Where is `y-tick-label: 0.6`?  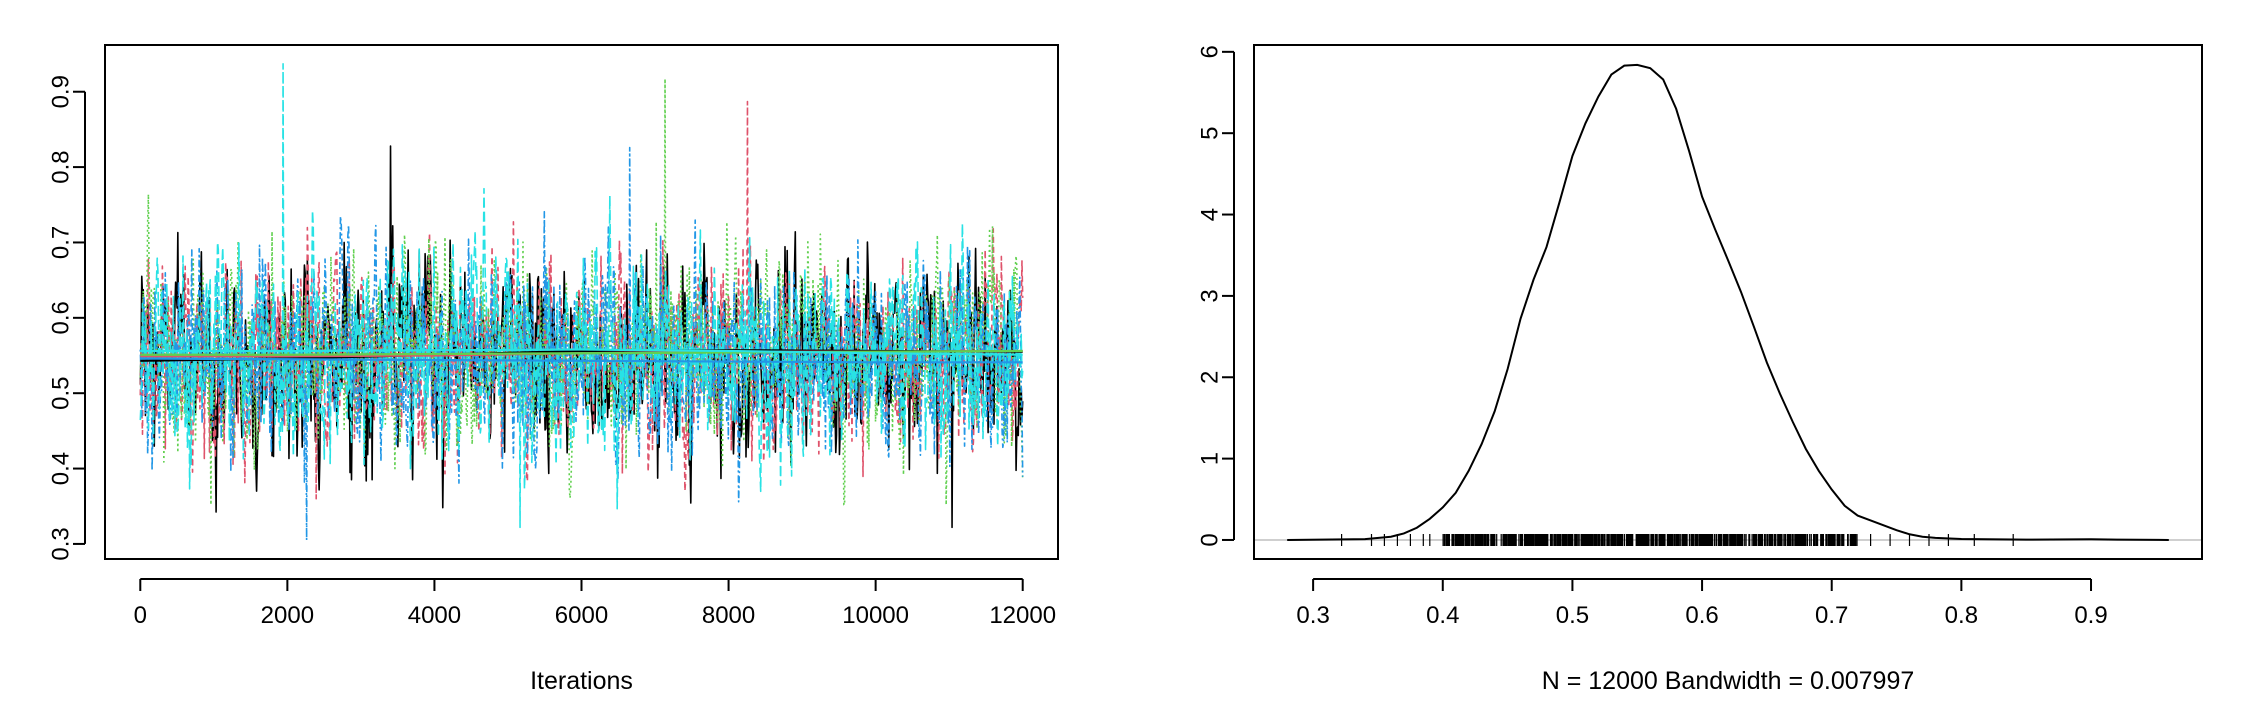 y-tick-label: 0.6 is located at coordinates (61, 317).